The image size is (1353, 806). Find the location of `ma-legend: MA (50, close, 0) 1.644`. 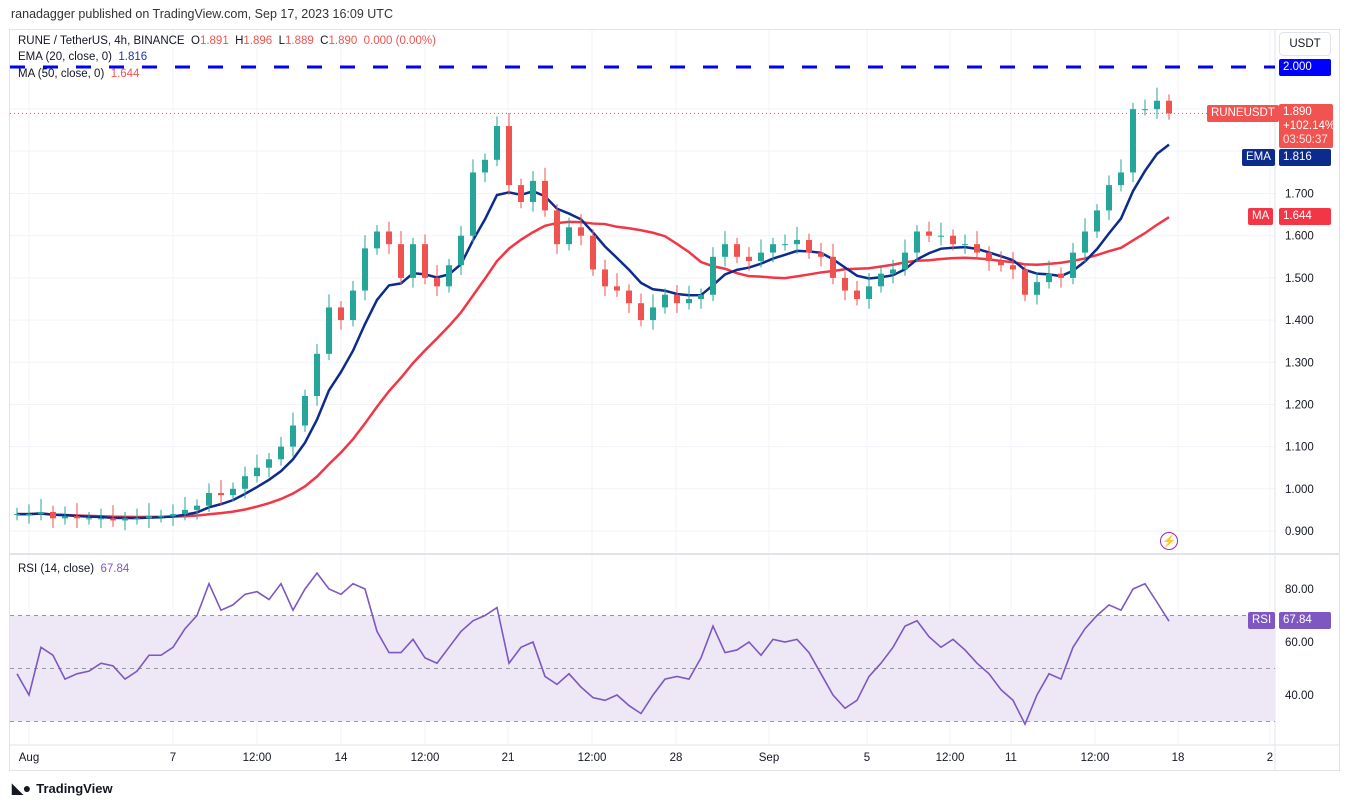

ma-legend: MA (50, close, 0) 1.644 is located at coordinates (78, 74).